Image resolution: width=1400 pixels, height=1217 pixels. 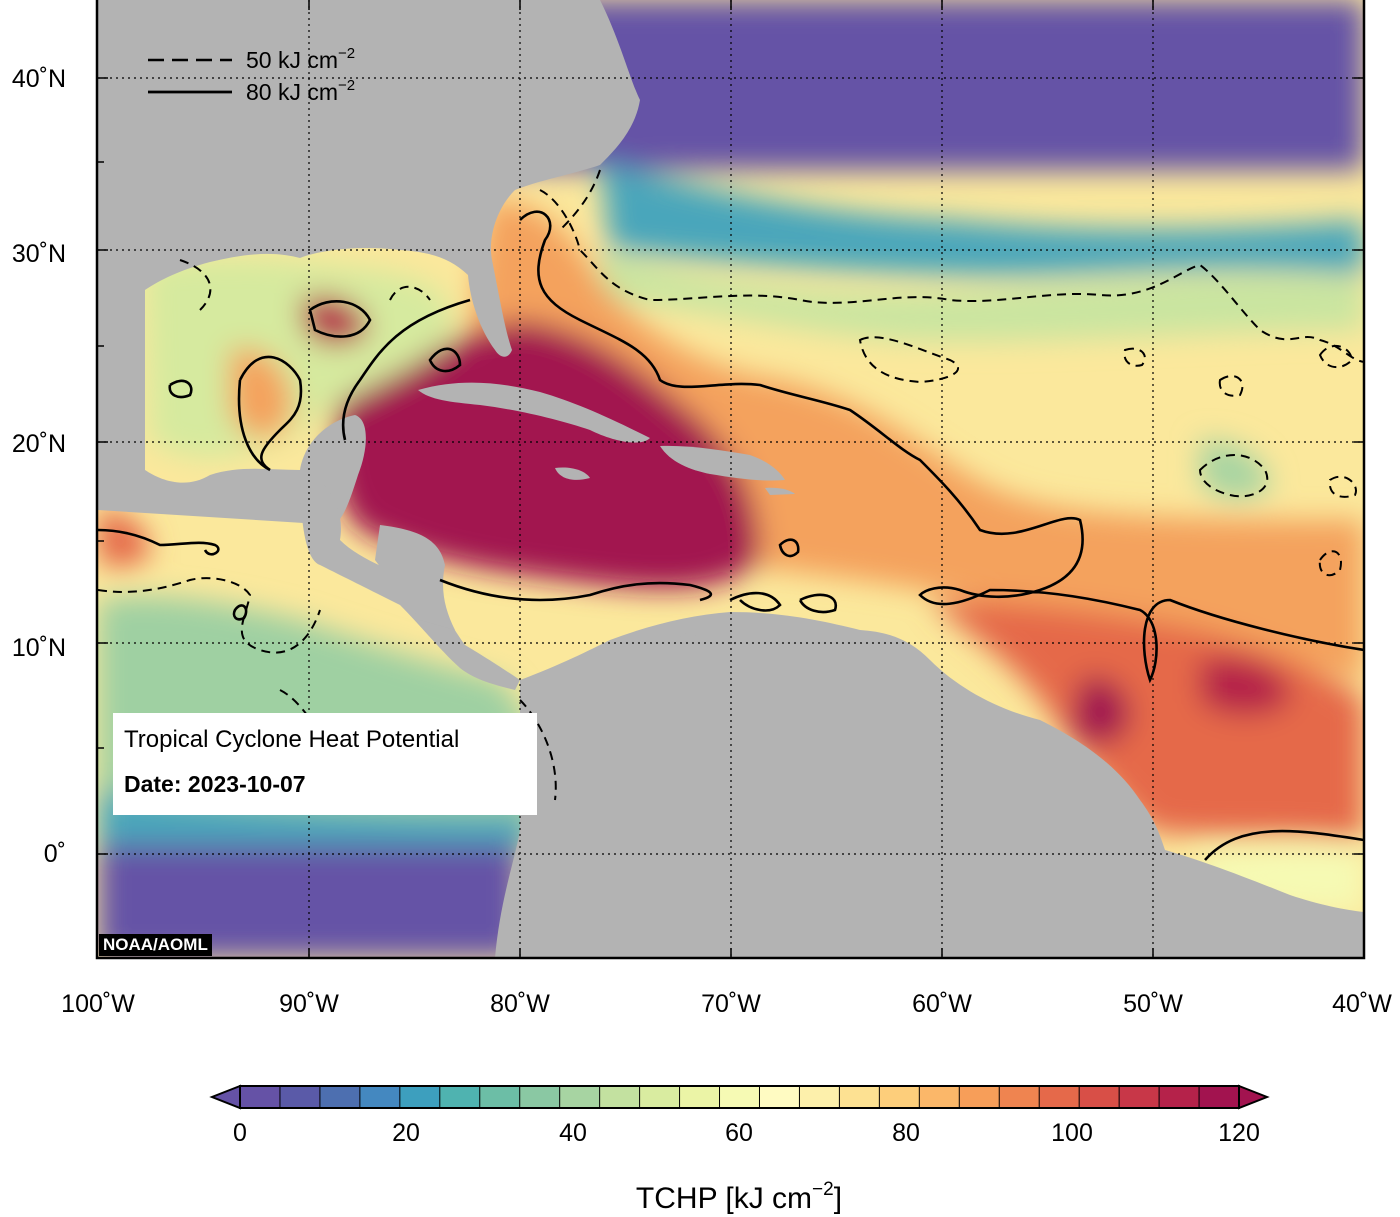 What do you see at coordinates (39, 444) in the screenshot?
I see `lat-label: 20˚N` at bounding box center [39, 444].